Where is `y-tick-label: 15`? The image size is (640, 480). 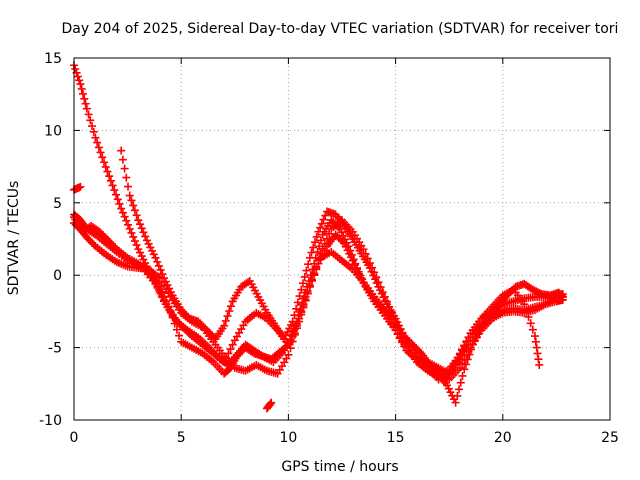 y-tick-label: 15 is located at coordinates (53, 59).